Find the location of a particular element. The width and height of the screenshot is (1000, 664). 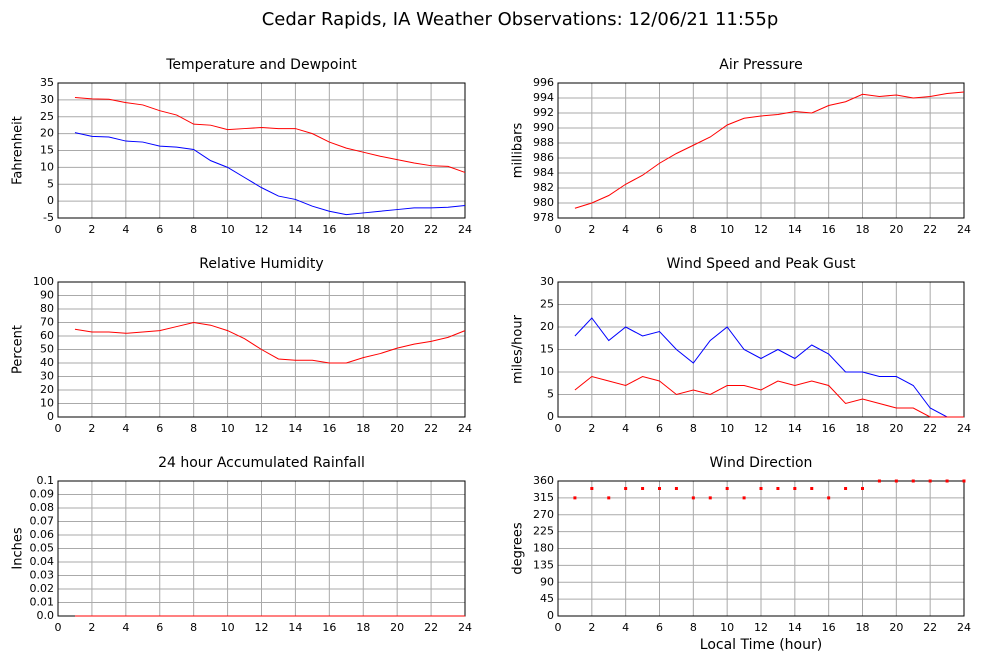

y-tick-label: 135 is located at coordinates (543, 564).